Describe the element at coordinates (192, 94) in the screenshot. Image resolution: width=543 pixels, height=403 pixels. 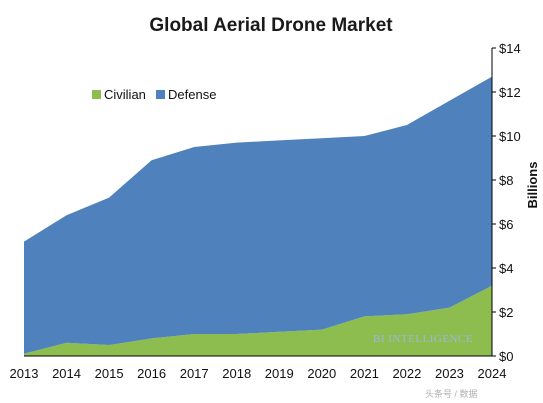
I see `legend-label-defense: Defense` at that location.